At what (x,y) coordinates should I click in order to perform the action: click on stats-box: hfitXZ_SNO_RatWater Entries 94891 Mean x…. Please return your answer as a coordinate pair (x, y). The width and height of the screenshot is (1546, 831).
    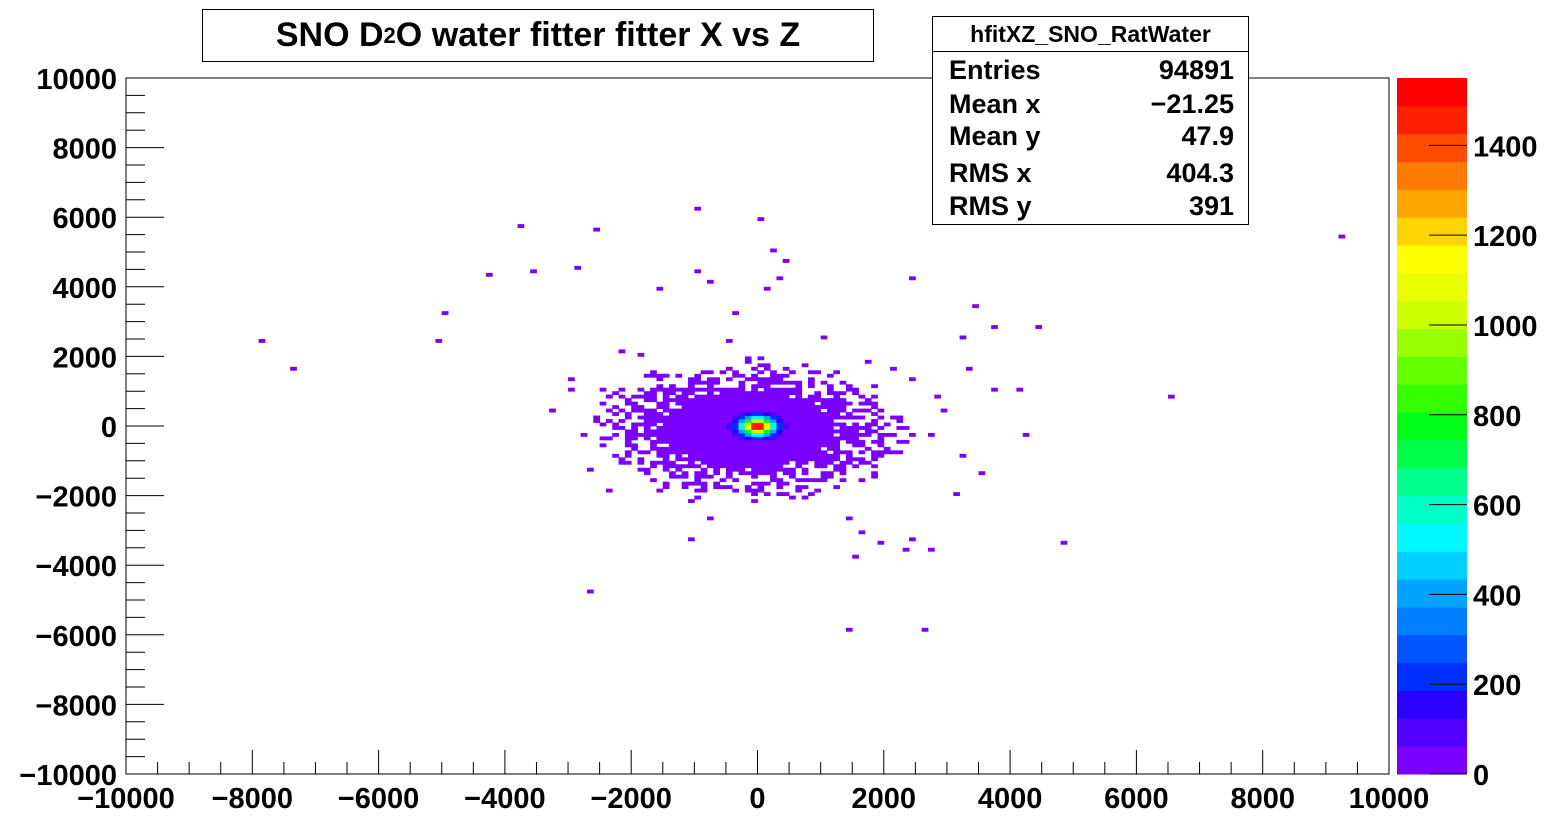
    Looking at the image, I should click on (1090, 120).